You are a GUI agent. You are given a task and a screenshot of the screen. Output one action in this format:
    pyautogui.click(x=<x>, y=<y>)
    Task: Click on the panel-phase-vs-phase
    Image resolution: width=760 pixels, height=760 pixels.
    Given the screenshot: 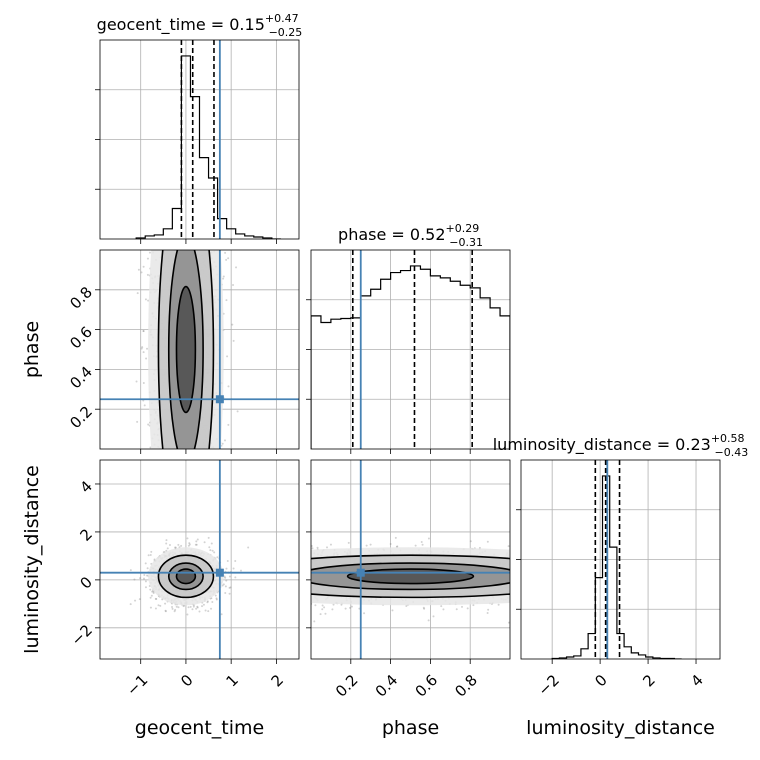 What is the action you would take?
    pyautogui.click(x=408, y=351)
    